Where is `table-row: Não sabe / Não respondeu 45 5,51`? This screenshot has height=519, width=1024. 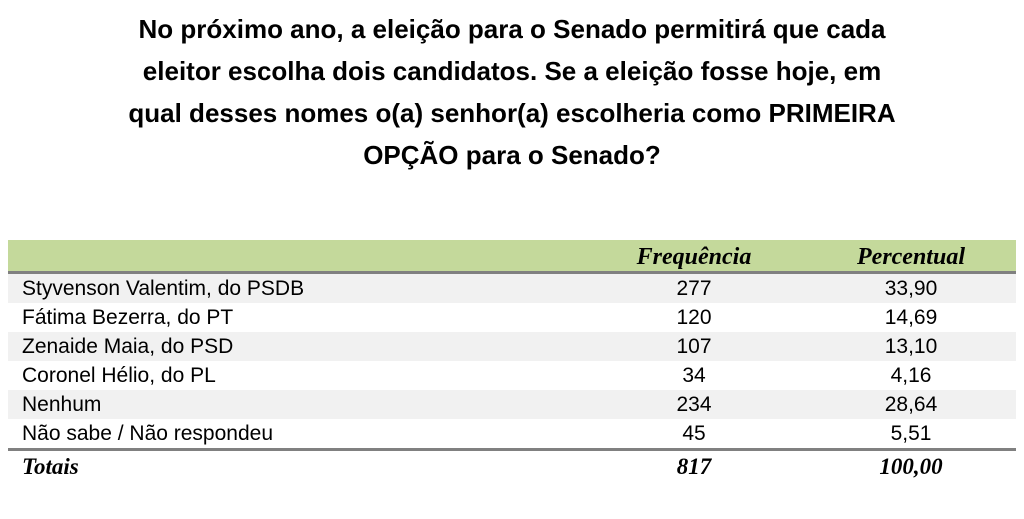 table-row: Não sabe / Não respondeu 45 5,51 is located at coordinates (512, 434).